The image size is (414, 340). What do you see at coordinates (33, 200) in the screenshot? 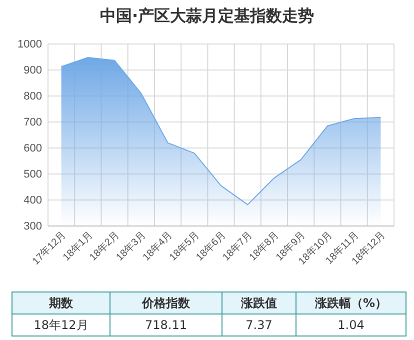
I see `y-tick-label: 400` at bounding box center [33, 200].